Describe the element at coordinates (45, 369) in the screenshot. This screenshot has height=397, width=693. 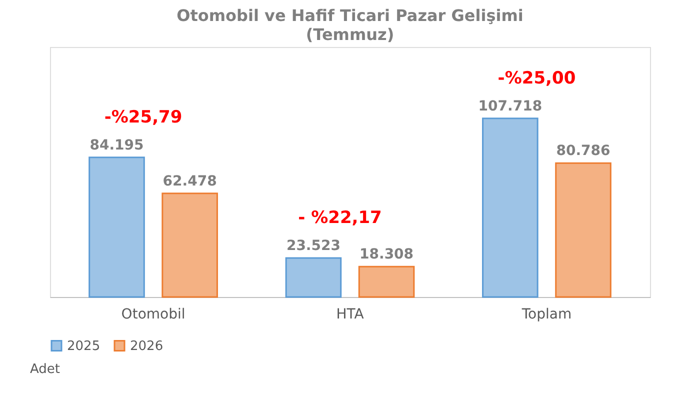
I see `text: Adet` at that location.